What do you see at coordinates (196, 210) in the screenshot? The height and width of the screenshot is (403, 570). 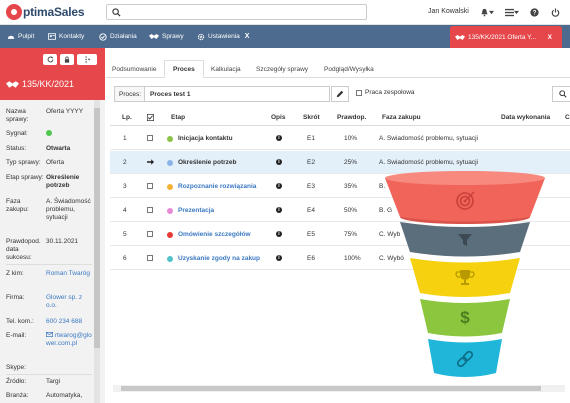 I see `stage-name: Prezentacja` at bounding box center [196, 210].